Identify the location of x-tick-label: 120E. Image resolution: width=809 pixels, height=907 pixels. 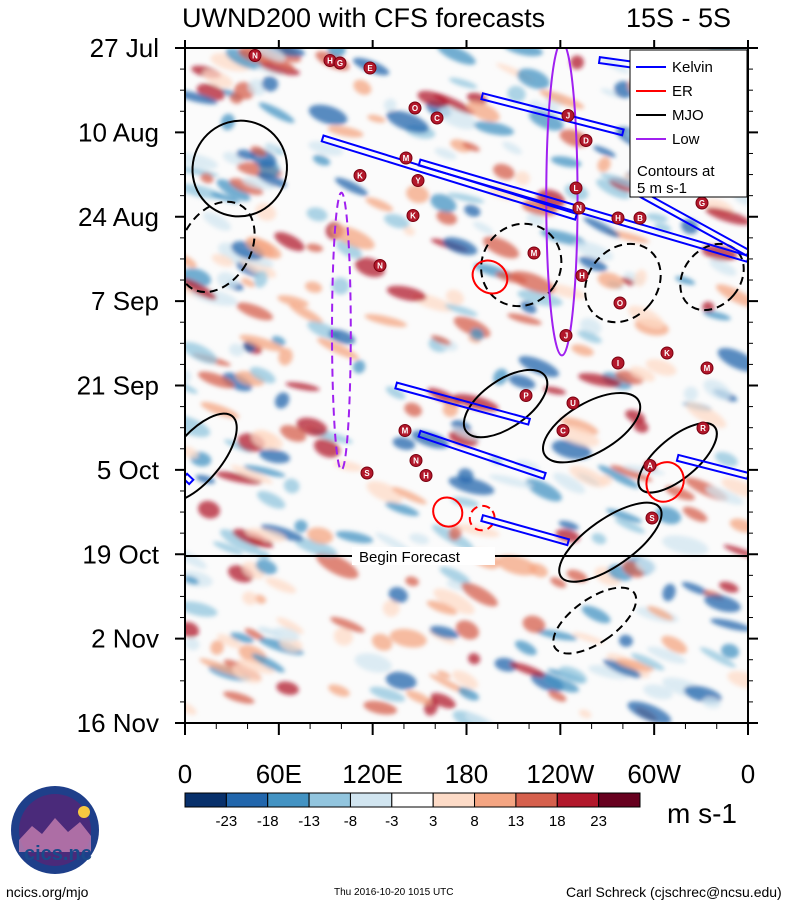
(372, 774).